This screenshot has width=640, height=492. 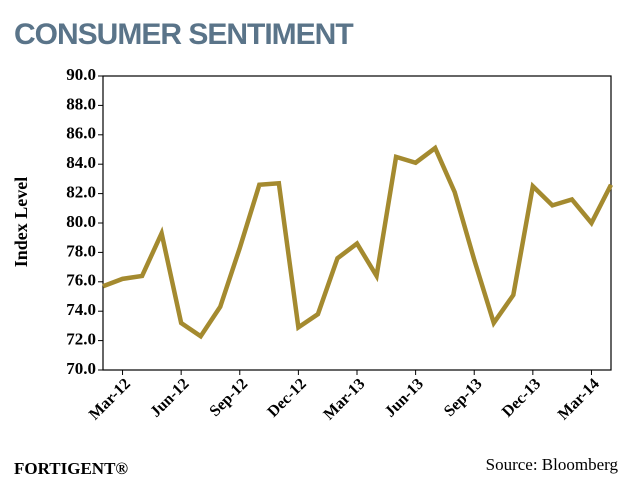 What do you see at coordinates (81, 221) in the screenshot?
I see `y-tick-label: 80.0` at bounding box center [81, 221].